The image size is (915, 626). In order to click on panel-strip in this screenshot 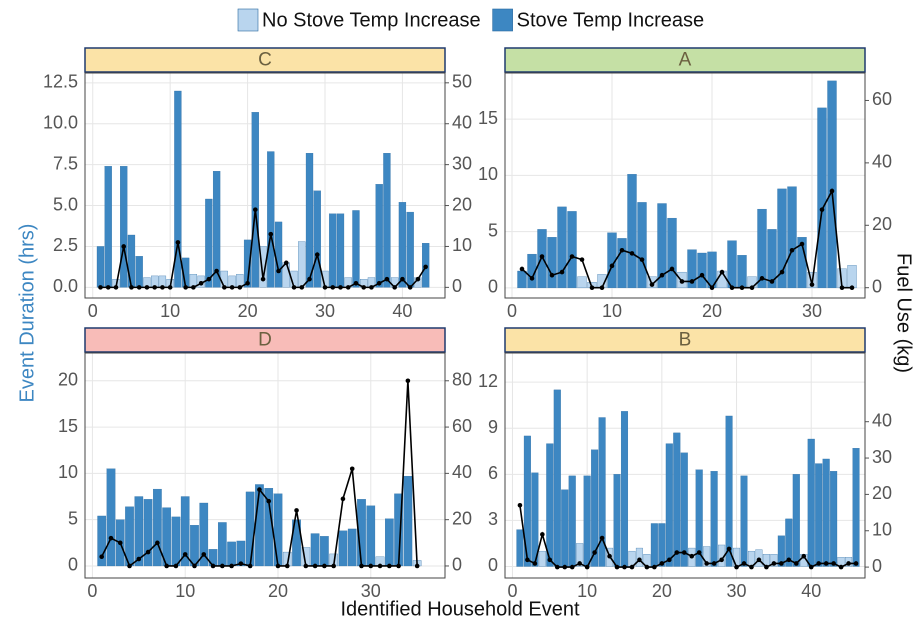, I will do `click(685, 60)`.